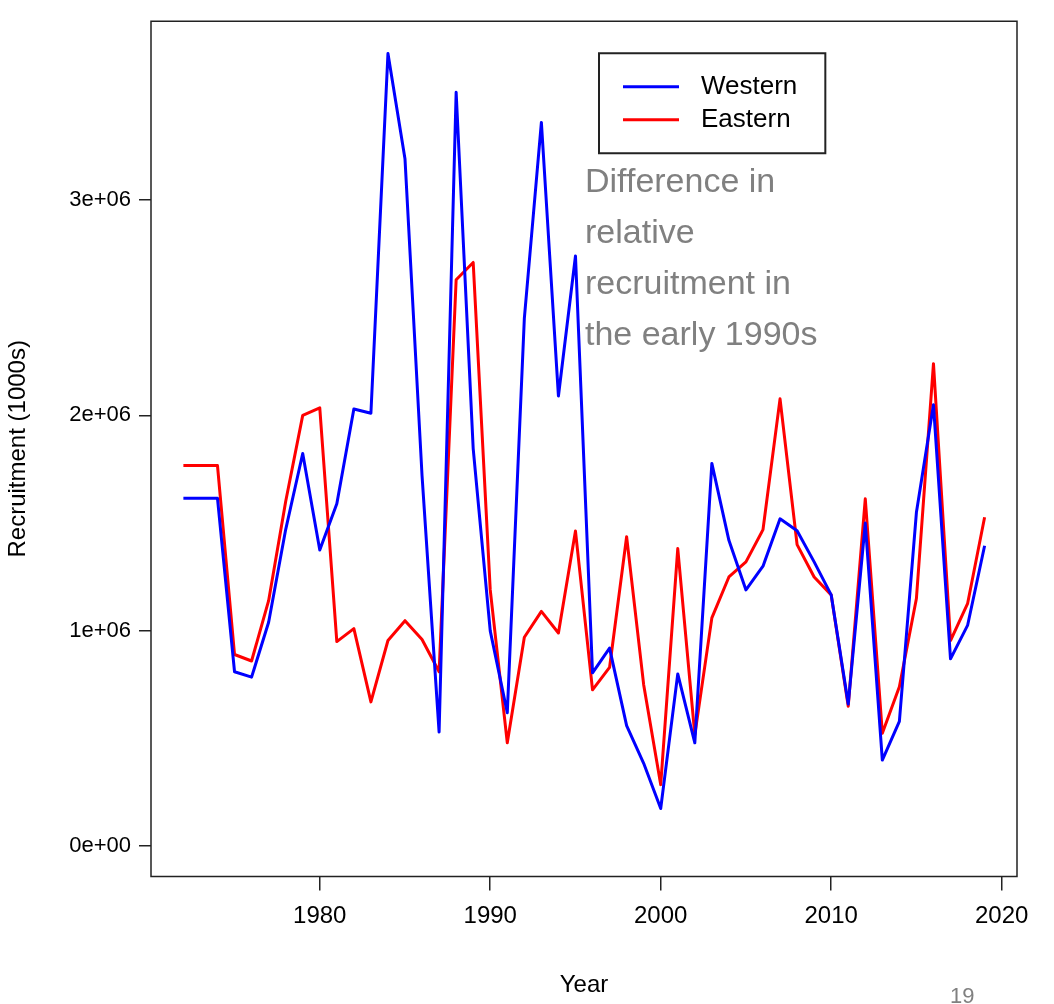 This screenshot has width=1054, height=1004. I want to click on text: 19, so click(962, 993).